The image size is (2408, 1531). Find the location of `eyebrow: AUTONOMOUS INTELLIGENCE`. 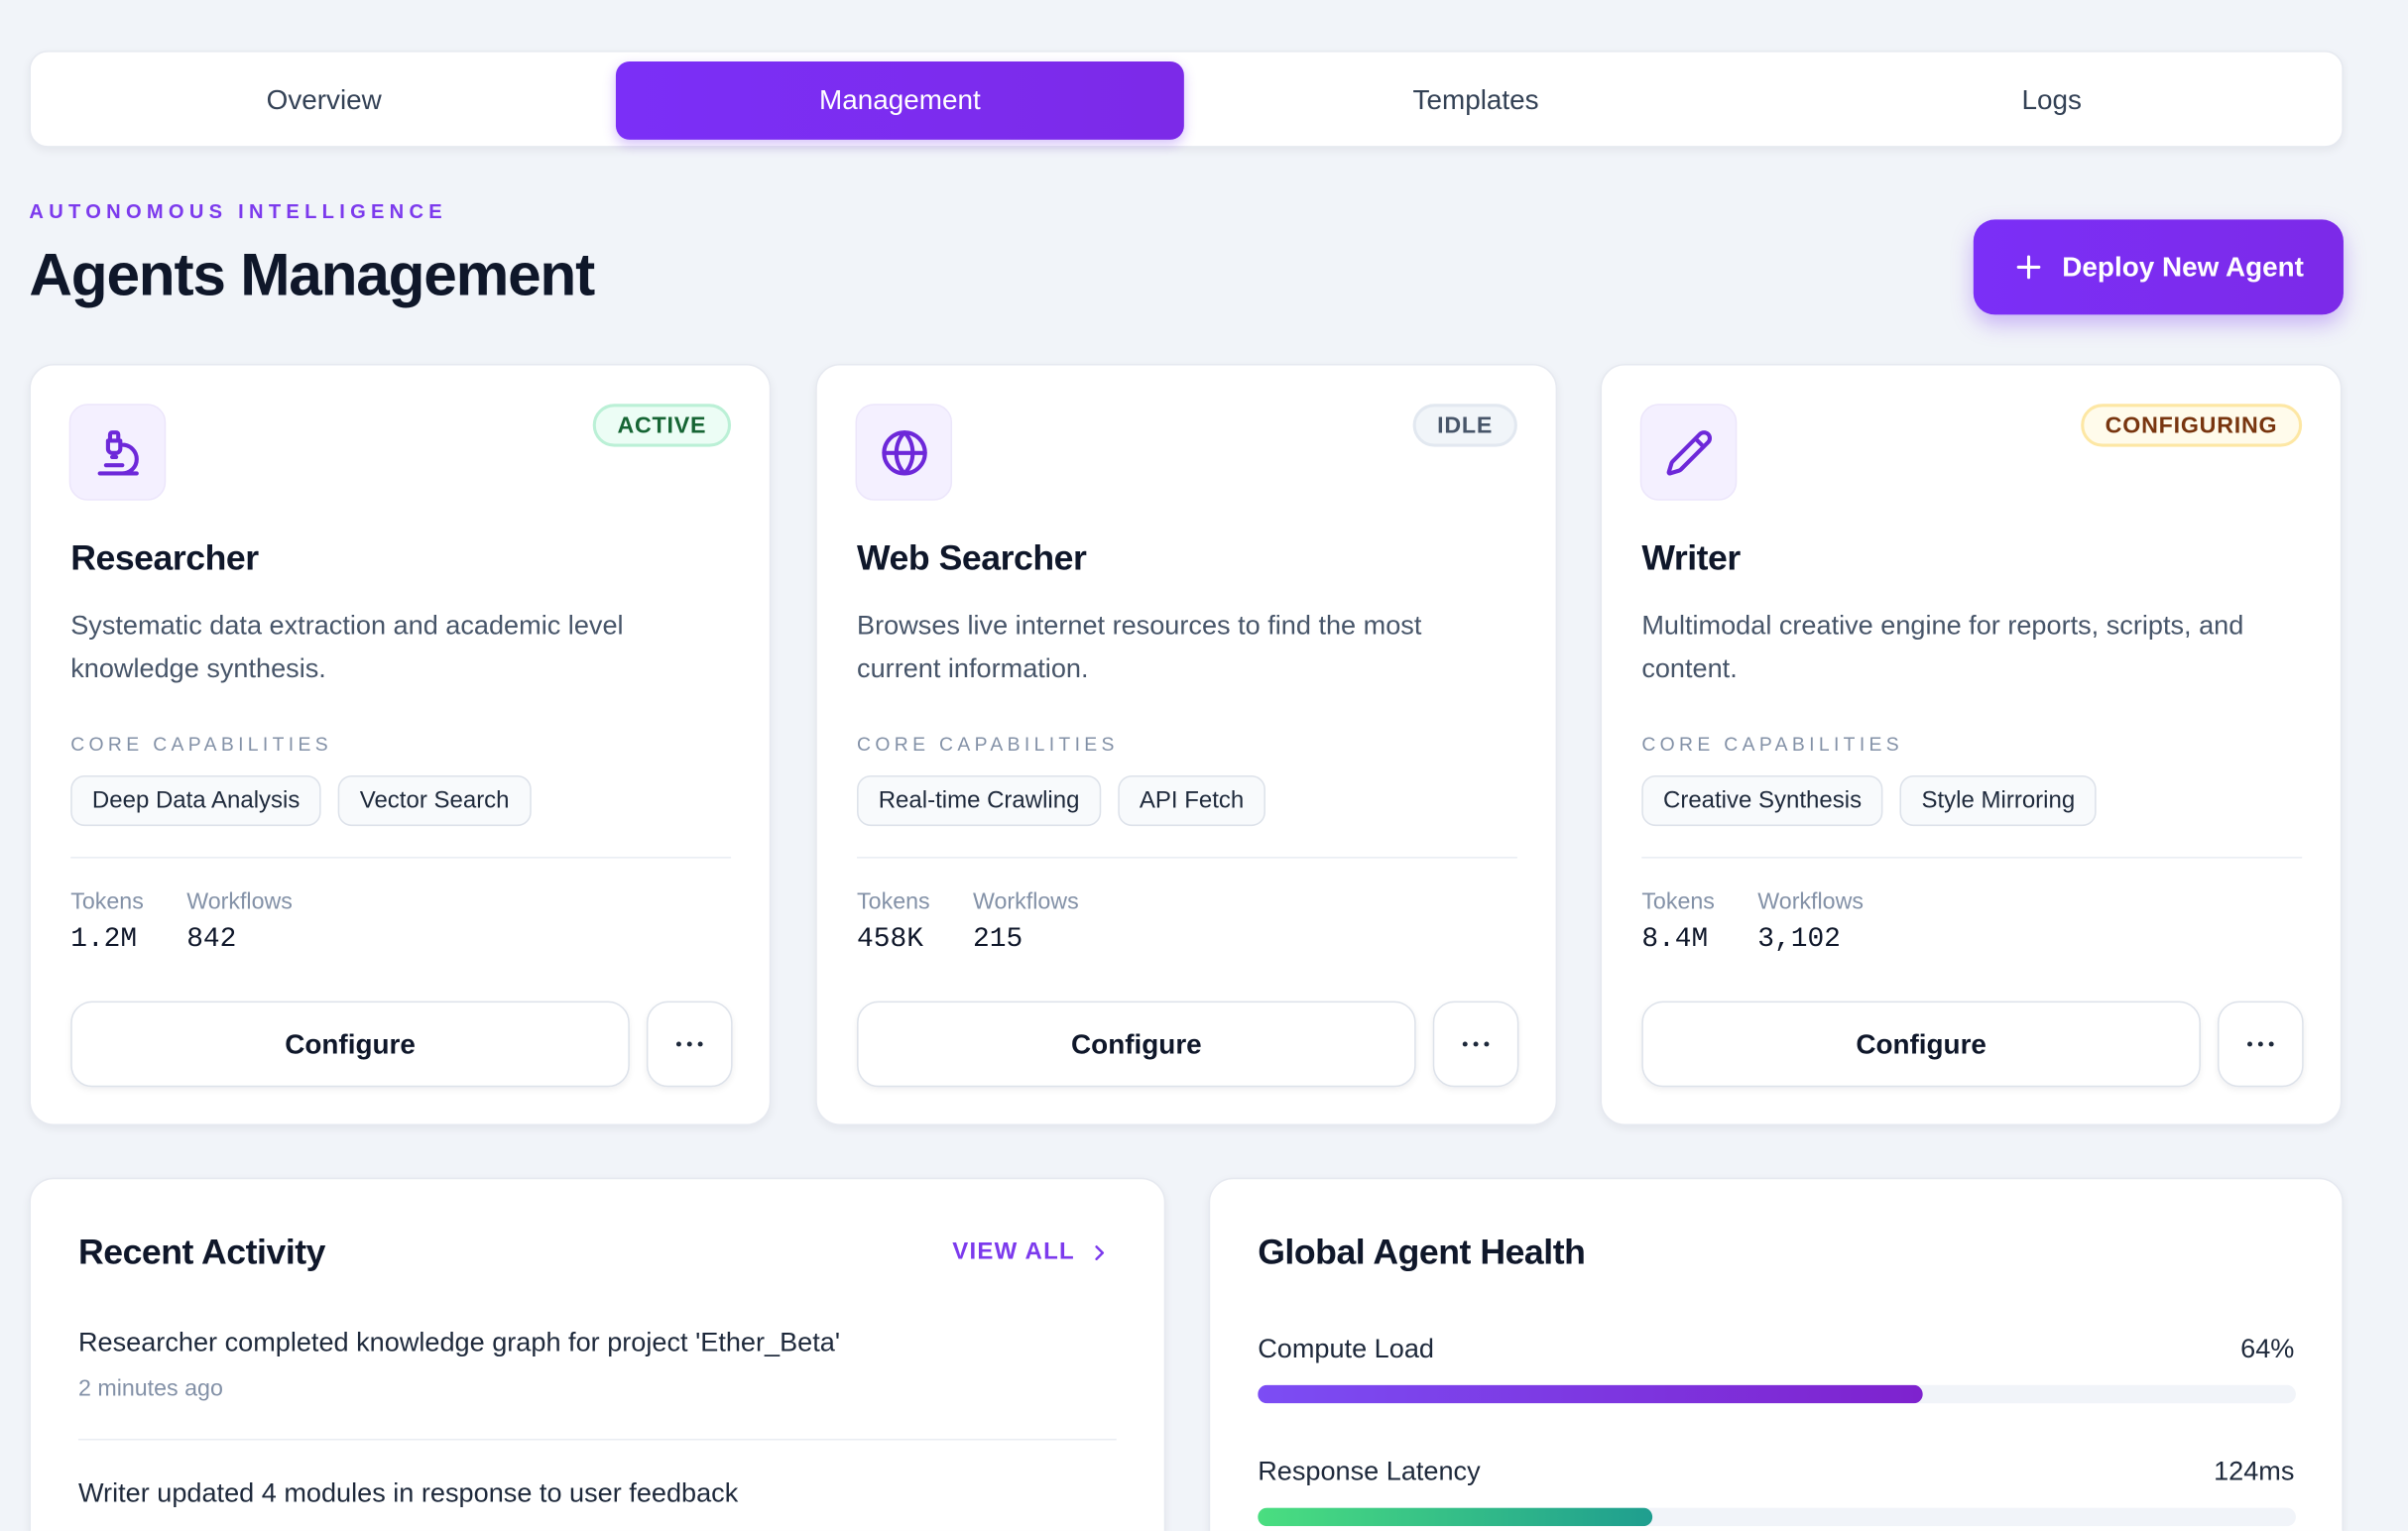

eyebrow: AUTONOMOUS INTELLIGENCE is located at coordinates (238, 211).